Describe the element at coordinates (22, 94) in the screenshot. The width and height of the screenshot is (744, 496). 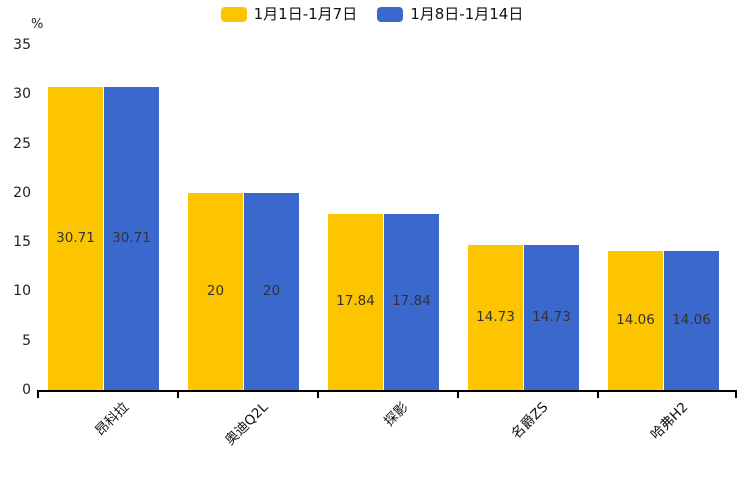
I see `y-axis-tick-label: 30` at that location.